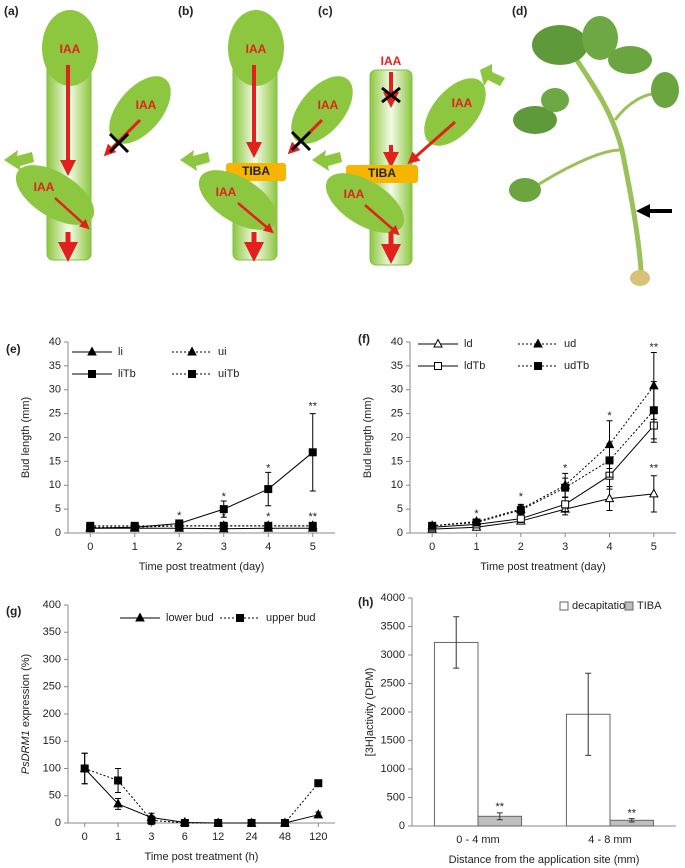  What do you see at coordinates (393, 712) in the screenshot?
I see `y-tick-label: 2000` at bounding box center [393, 712].